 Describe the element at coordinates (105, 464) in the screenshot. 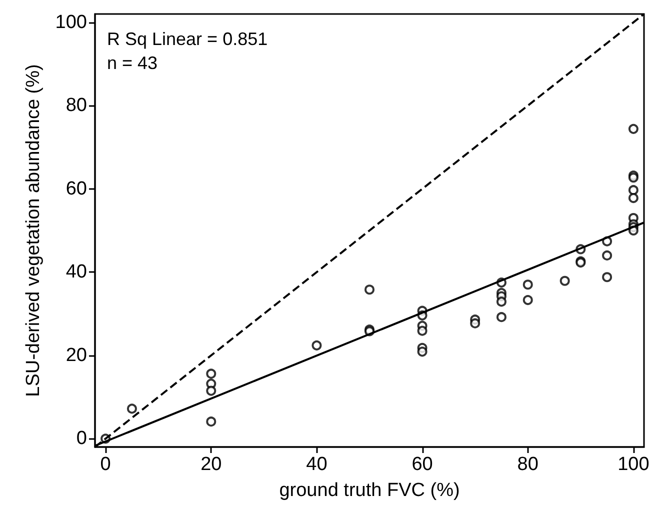

I see `x-tick-label: 0` at that location.